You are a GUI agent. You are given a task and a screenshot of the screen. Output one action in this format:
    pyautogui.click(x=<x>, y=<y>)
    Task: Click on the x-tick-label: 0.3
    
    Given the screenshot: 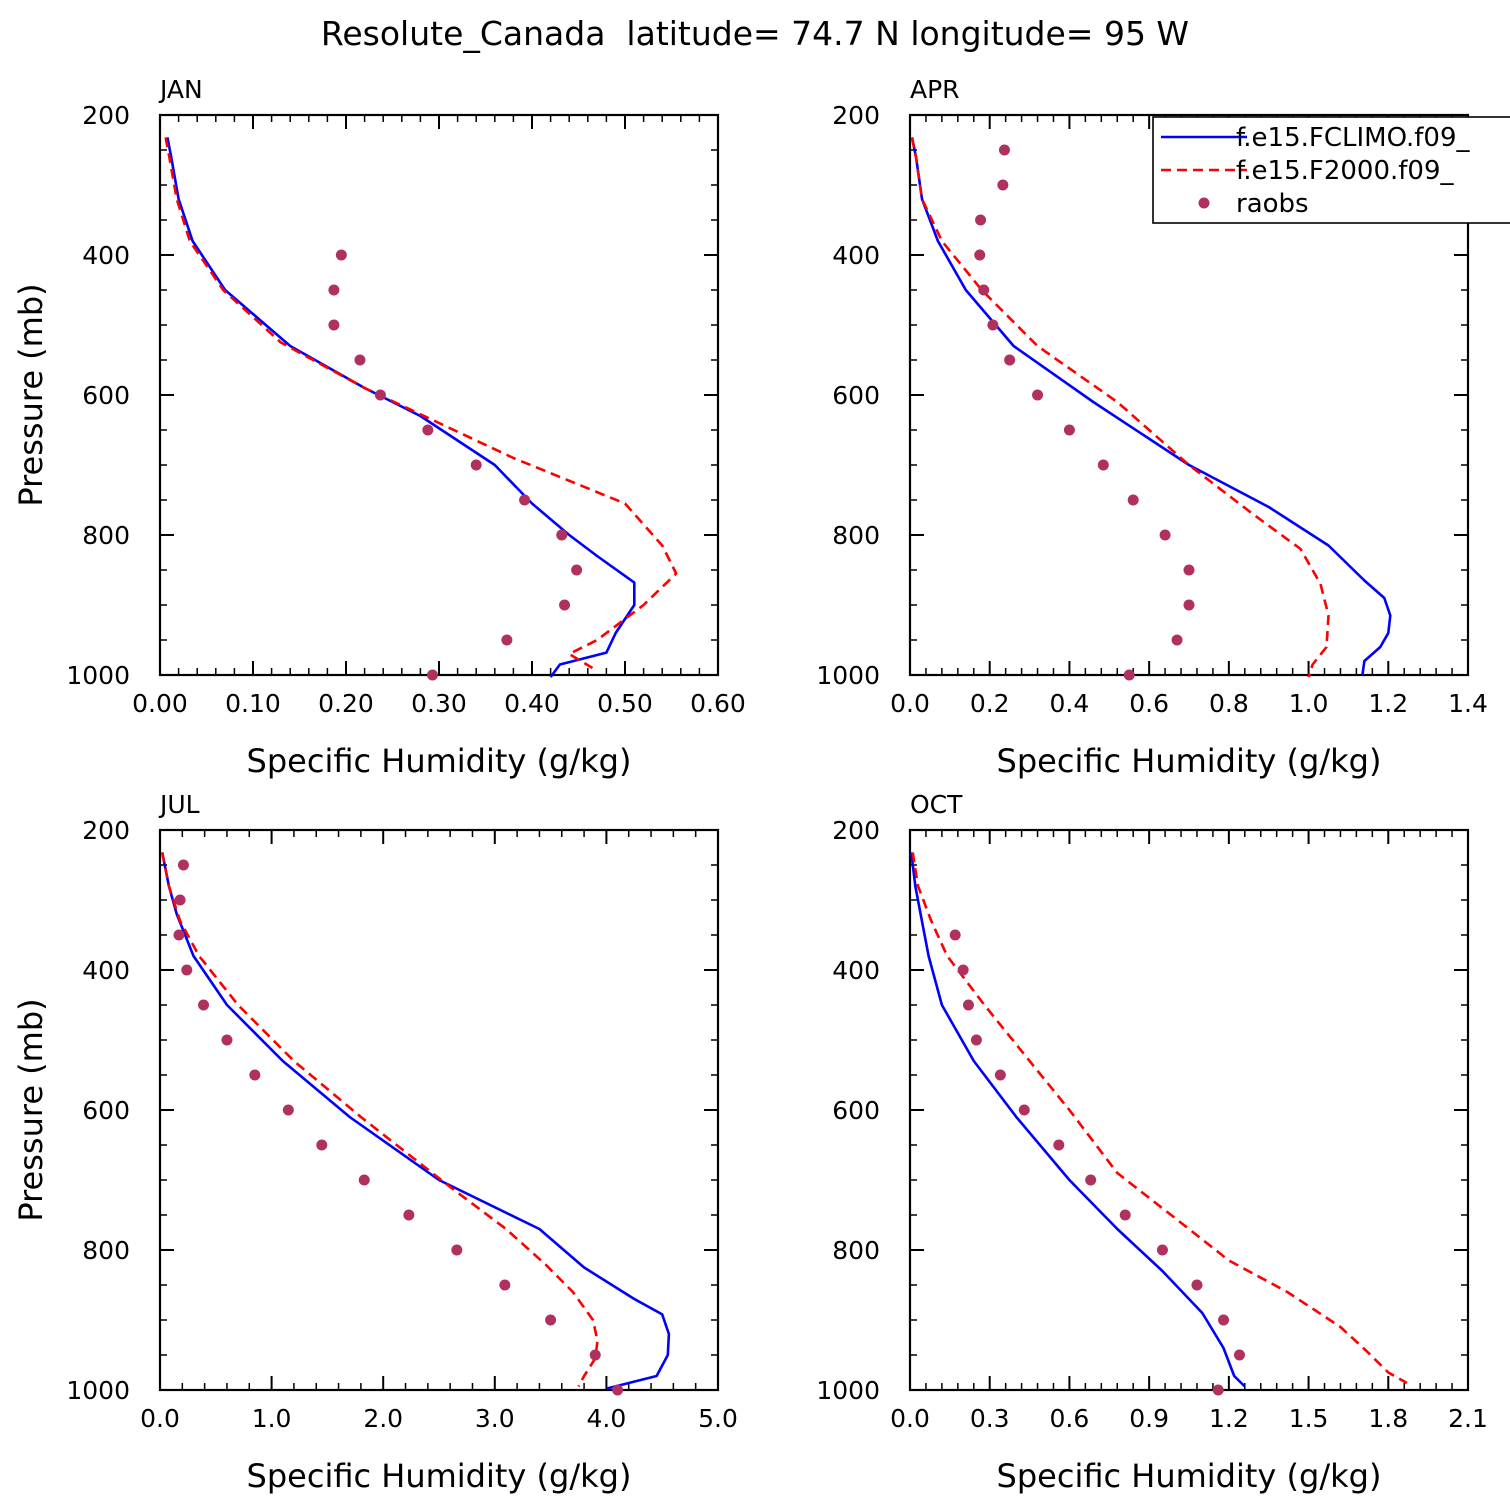 What is the action you would take?
    pyautogui.click(x=990, y=1418)
    